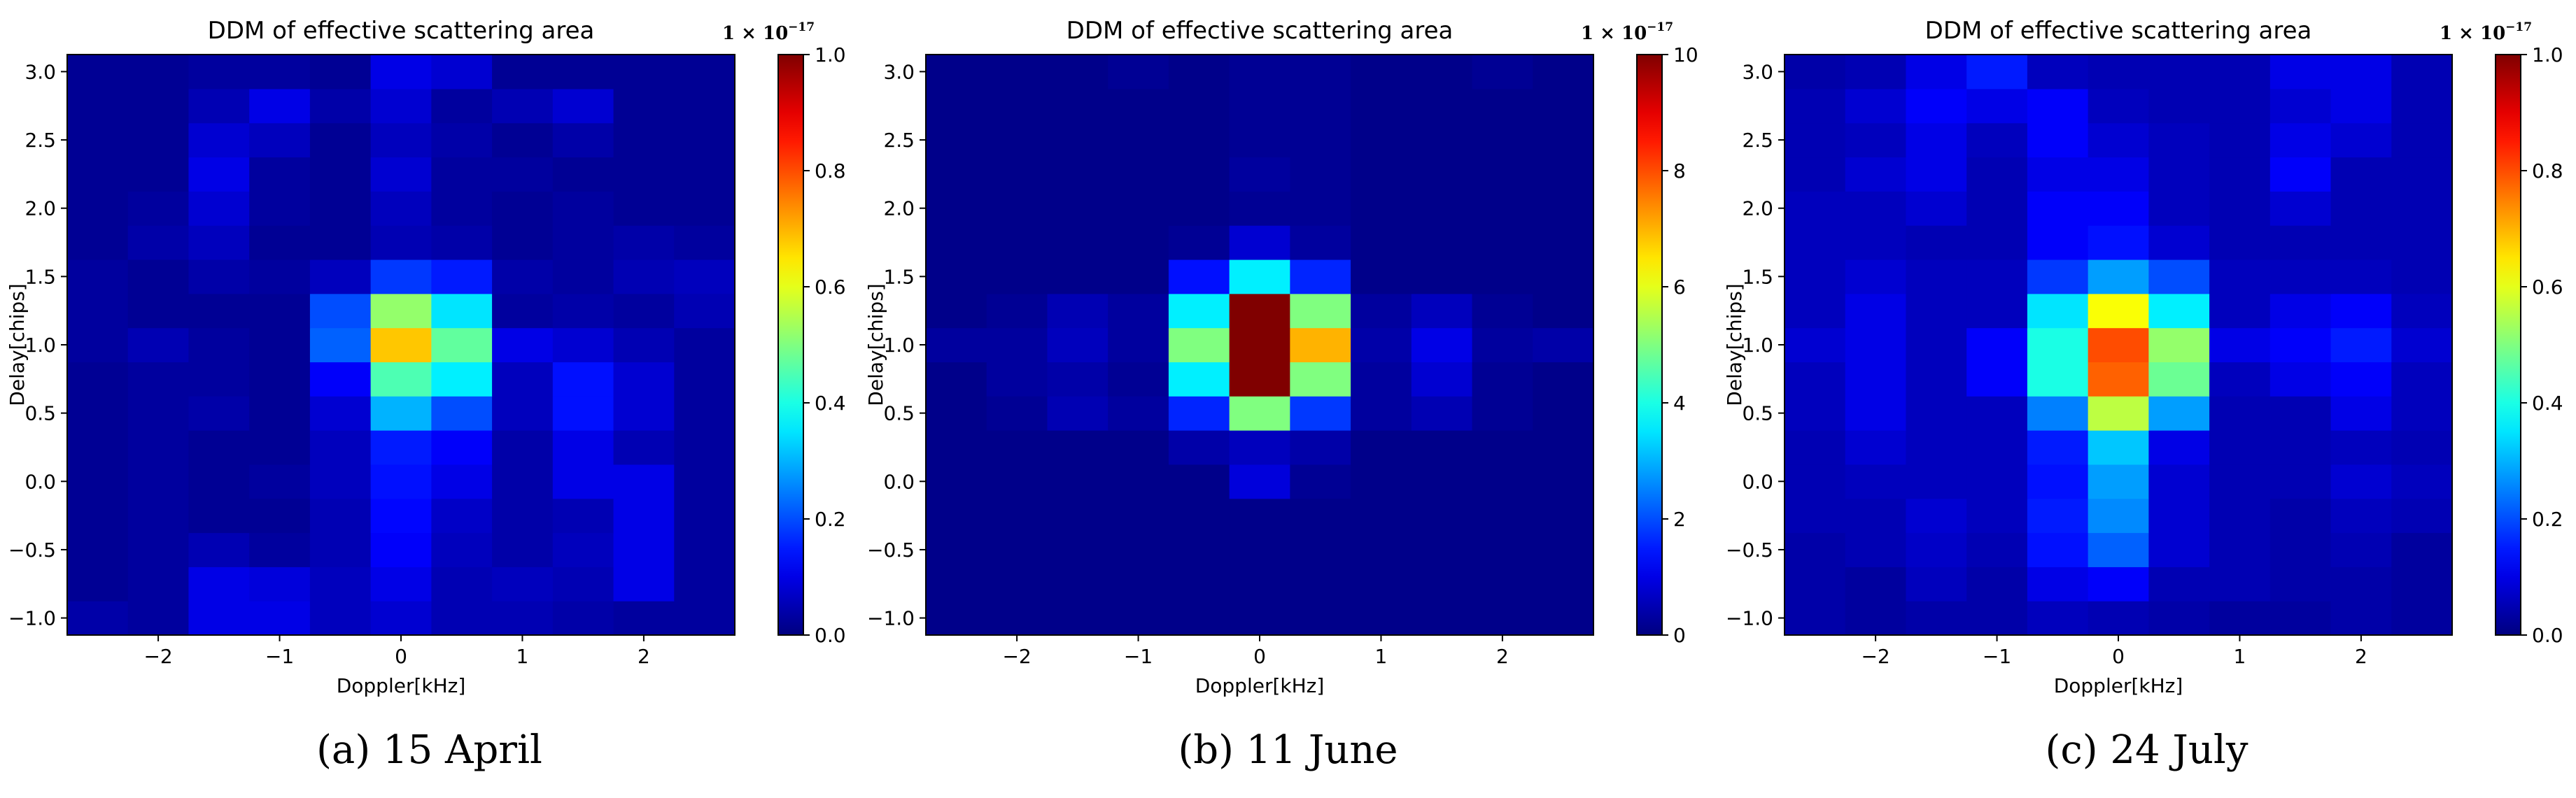 The image size is (2576, 798). What do you see at coordinates (1679, 635) in the screenshot?
I see `colorbar-tick-label: 0` at bounding box center [1679, 635].